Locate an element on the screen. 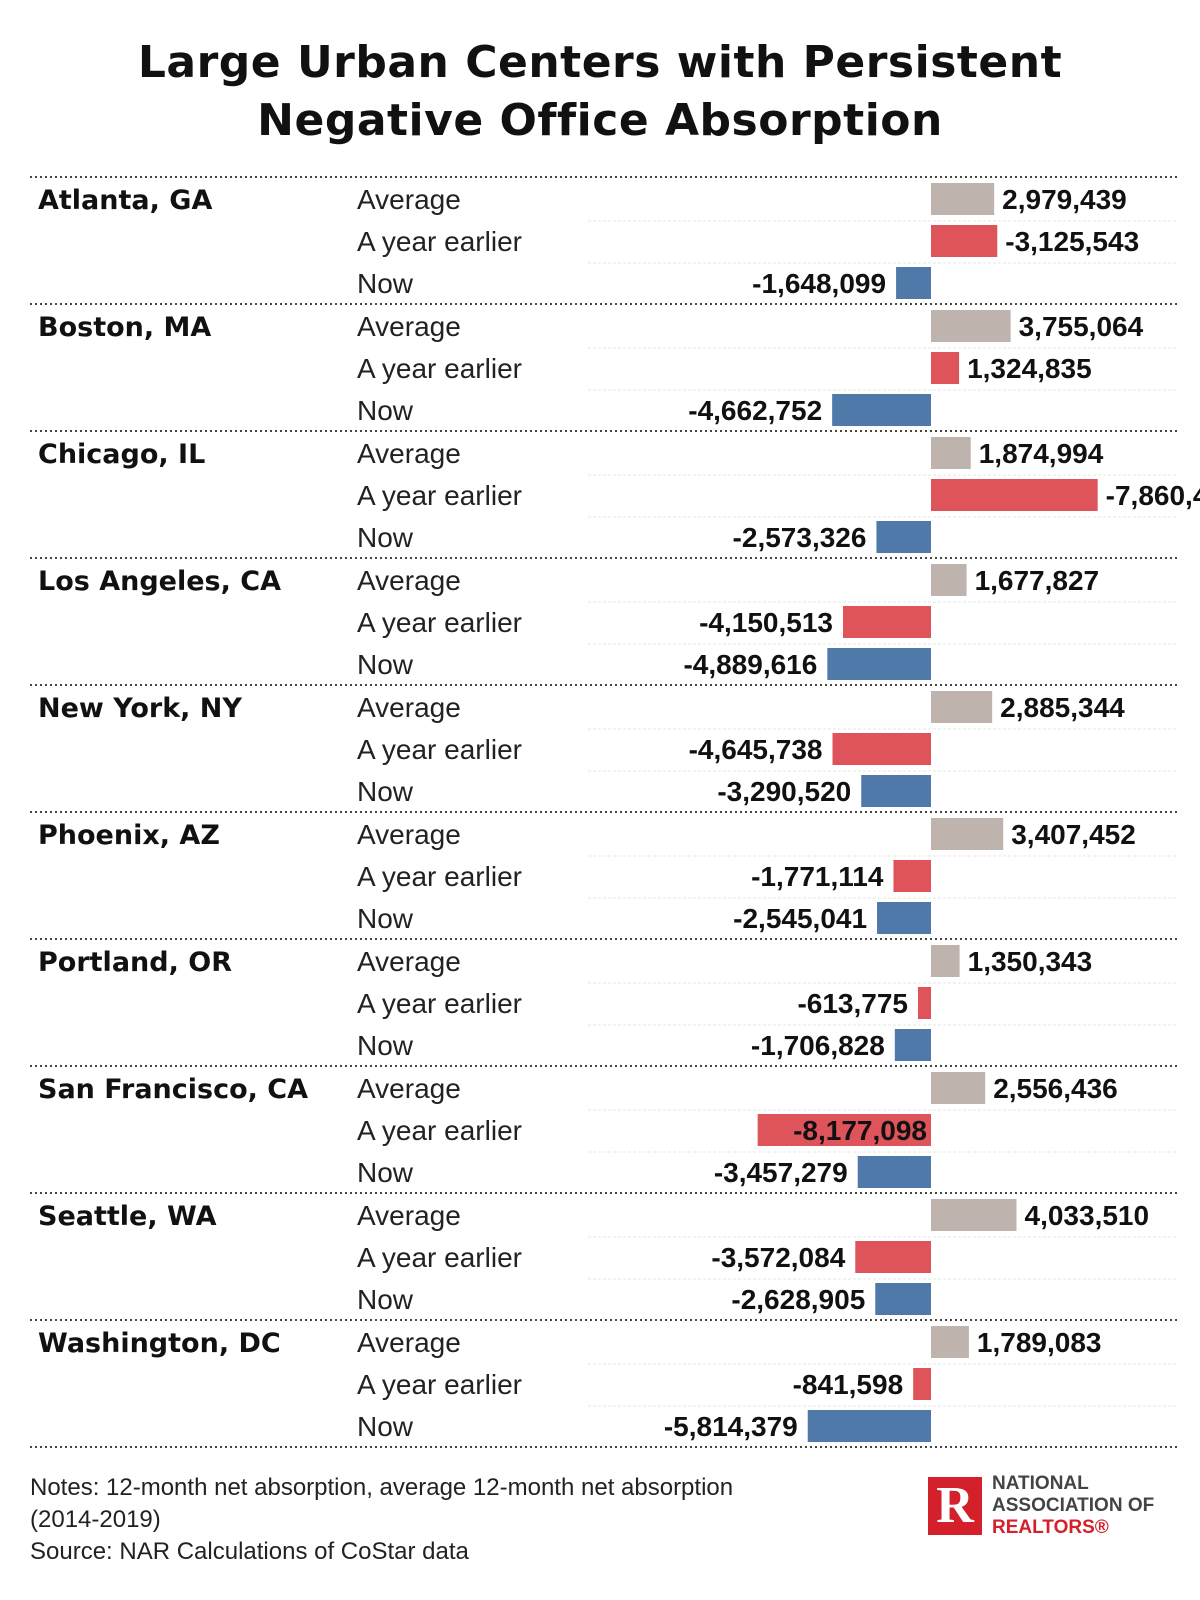 This screenshot has height=1600, width=1200. value-label: -2,545,041 is located at coordinates (800, 918).